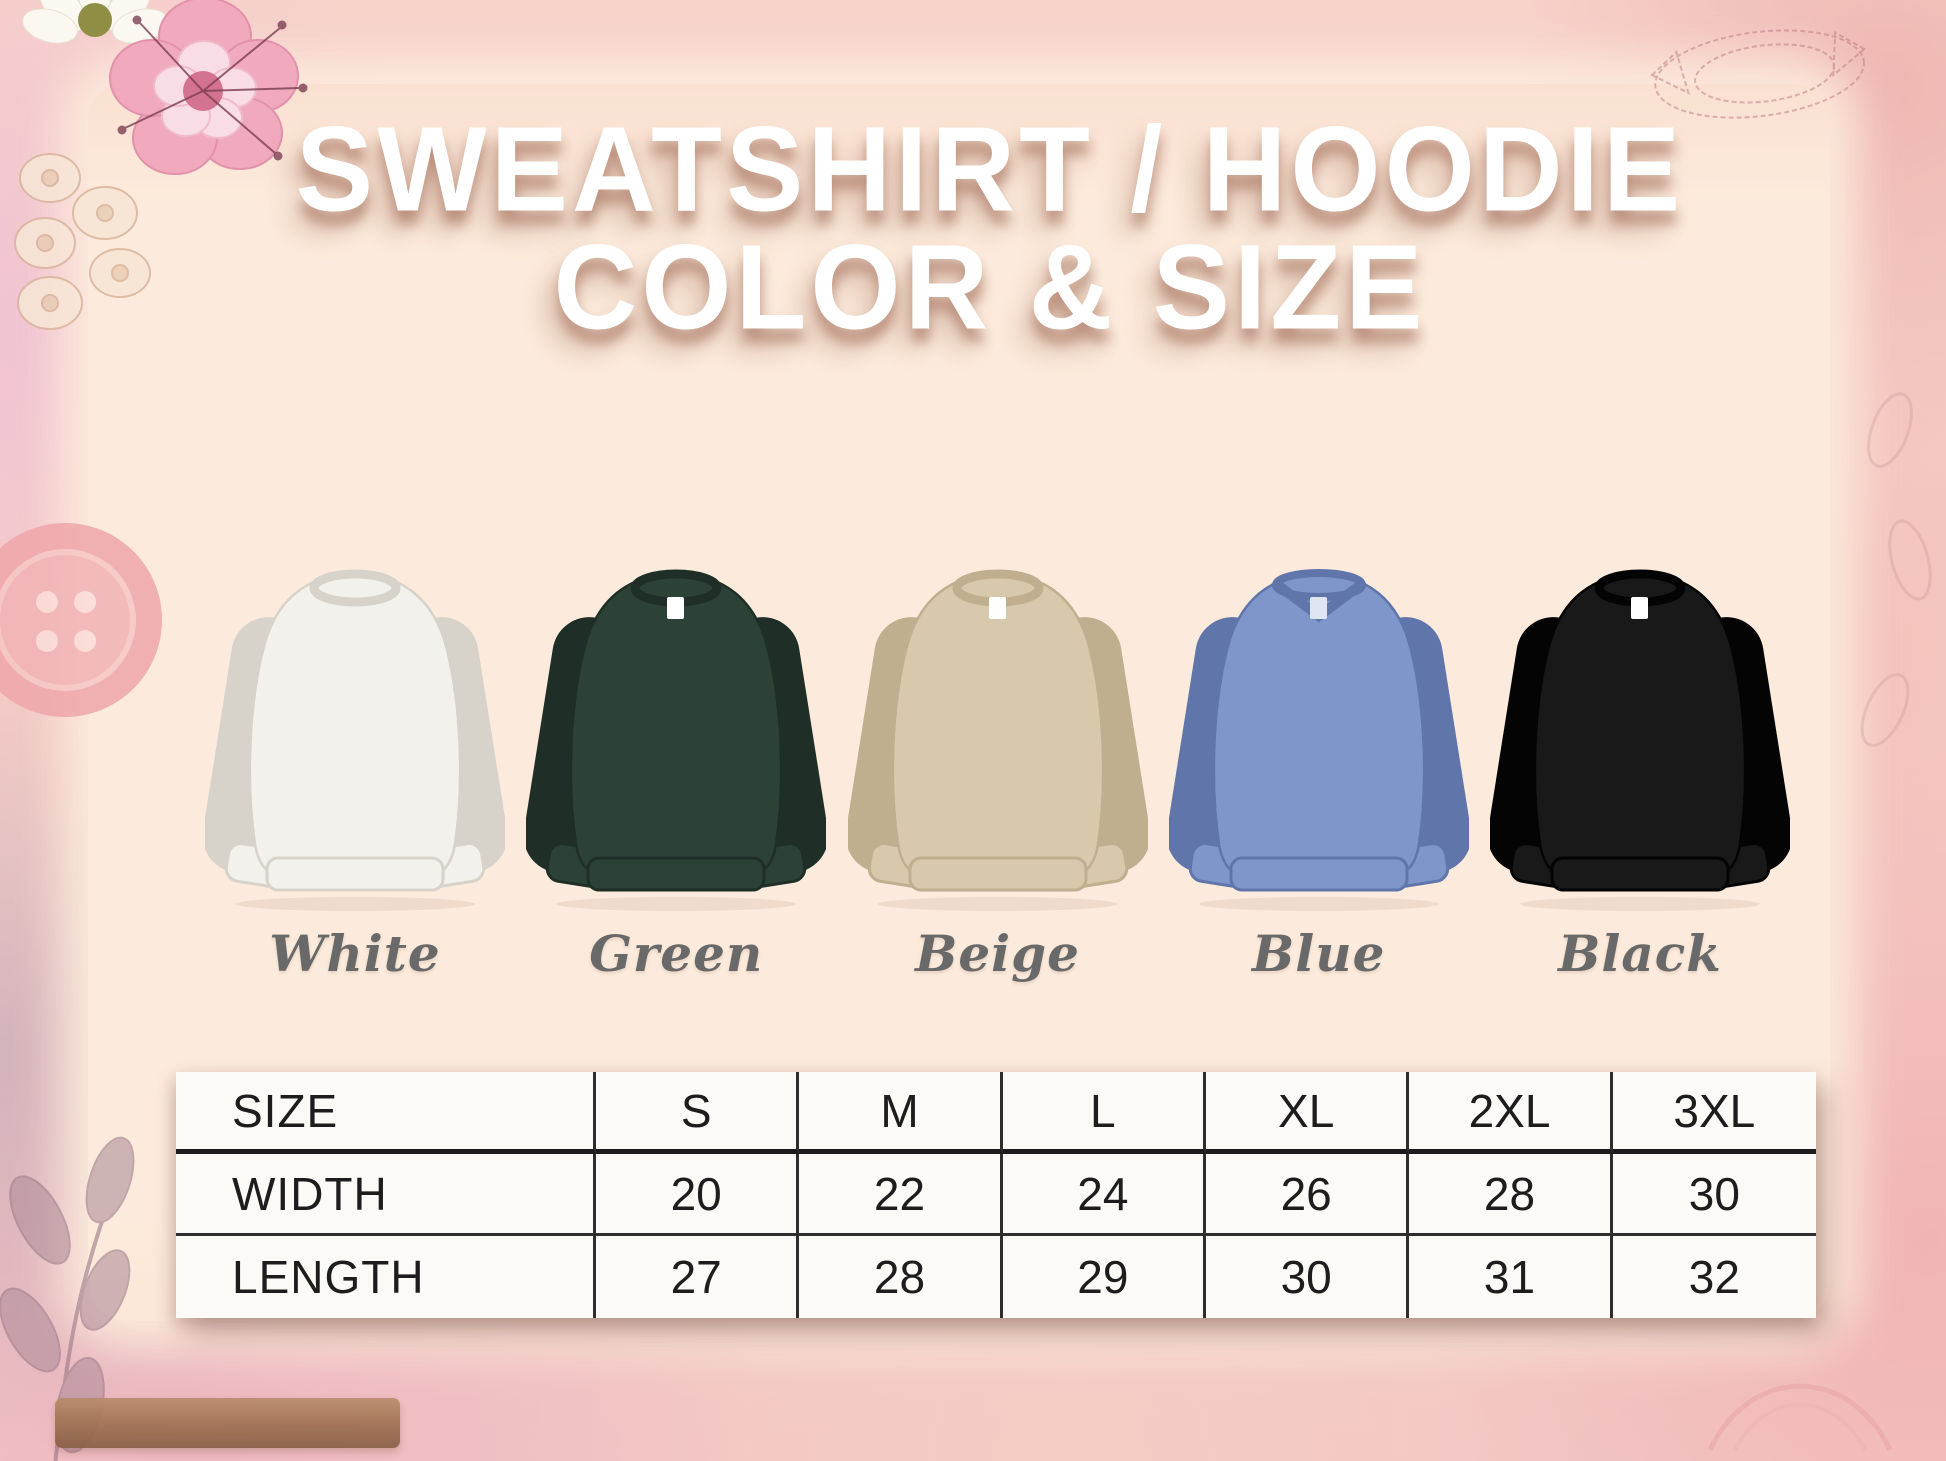 This screenshot has width=1946, height=1461. I want to click on color-label-green: Green, so click(676, 953).